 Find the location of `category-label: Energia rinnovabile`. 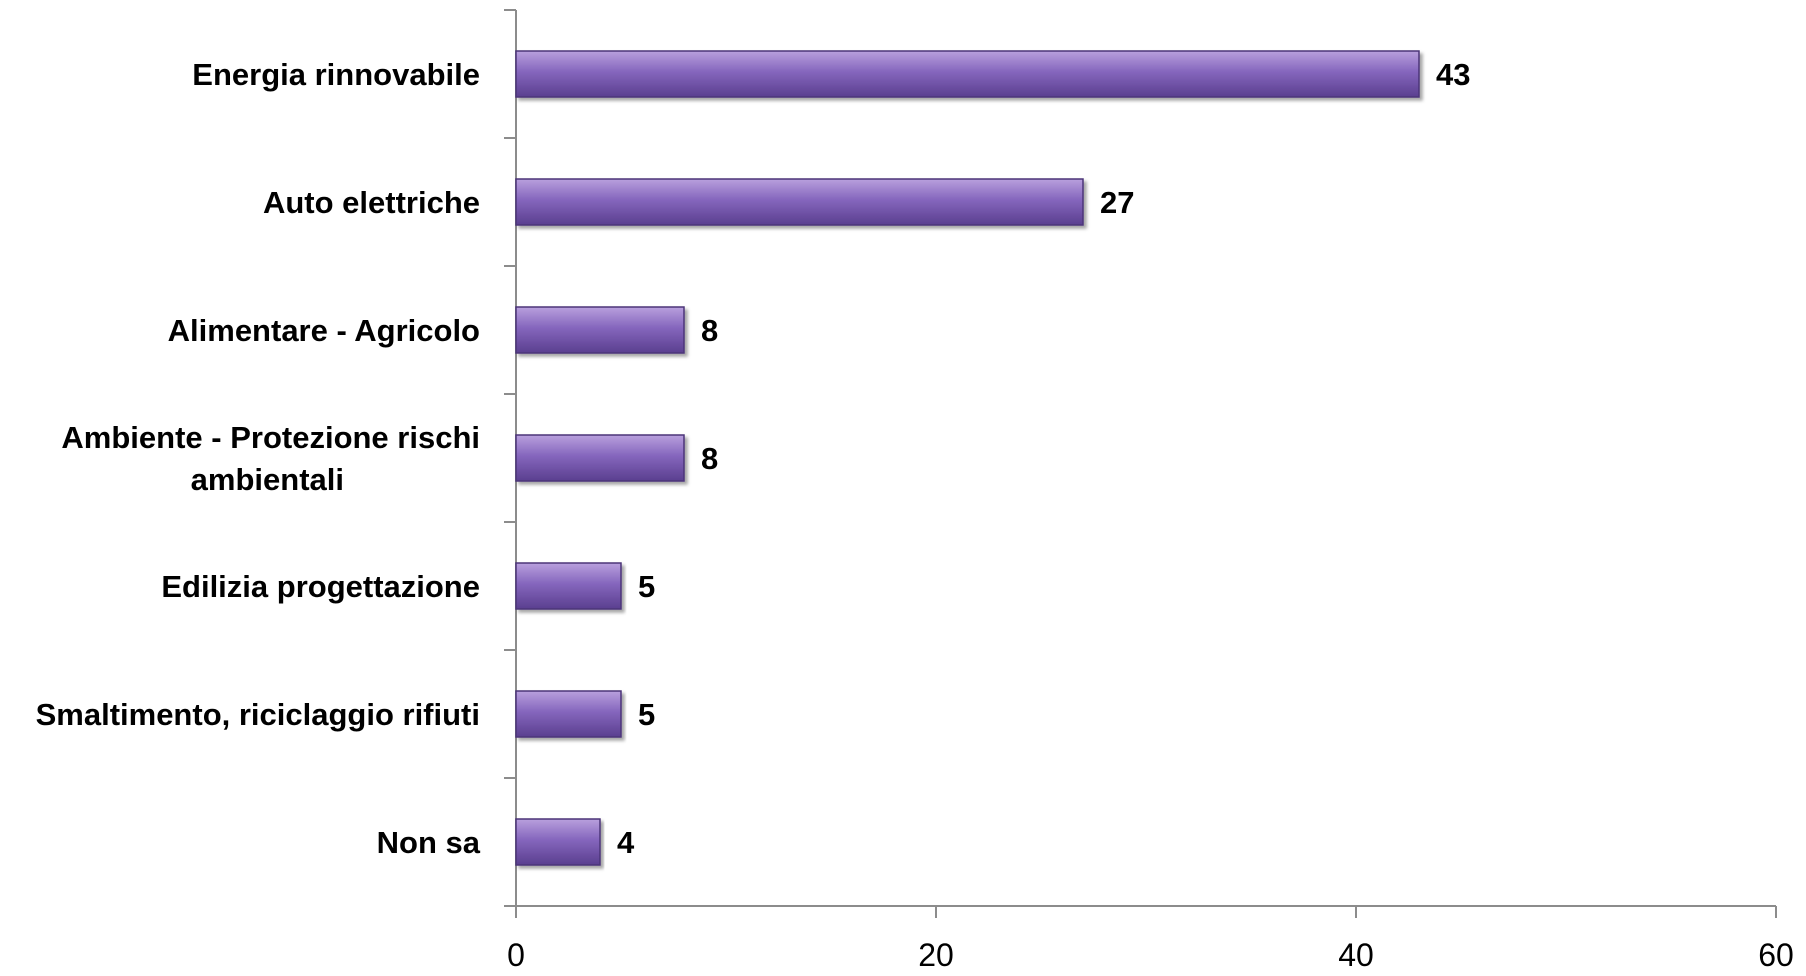

category-label: Energia rinnovabile is located at coordinates (336, 74).